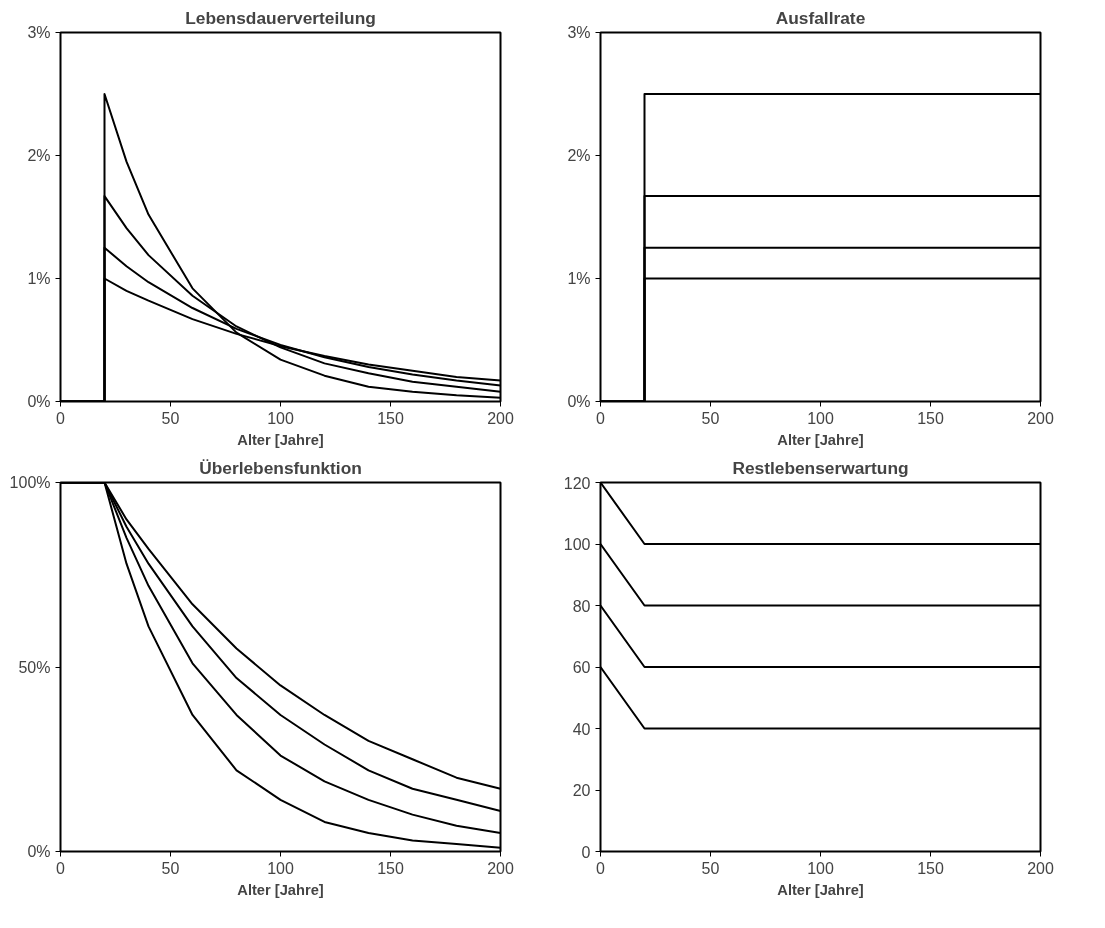 This screenshot has height=928, width=1105. What do you see at coordinates (280, 17) in the screenshot?
I see `chart-title: Lebensdauerverteilung` at bounding box center [280, 17].